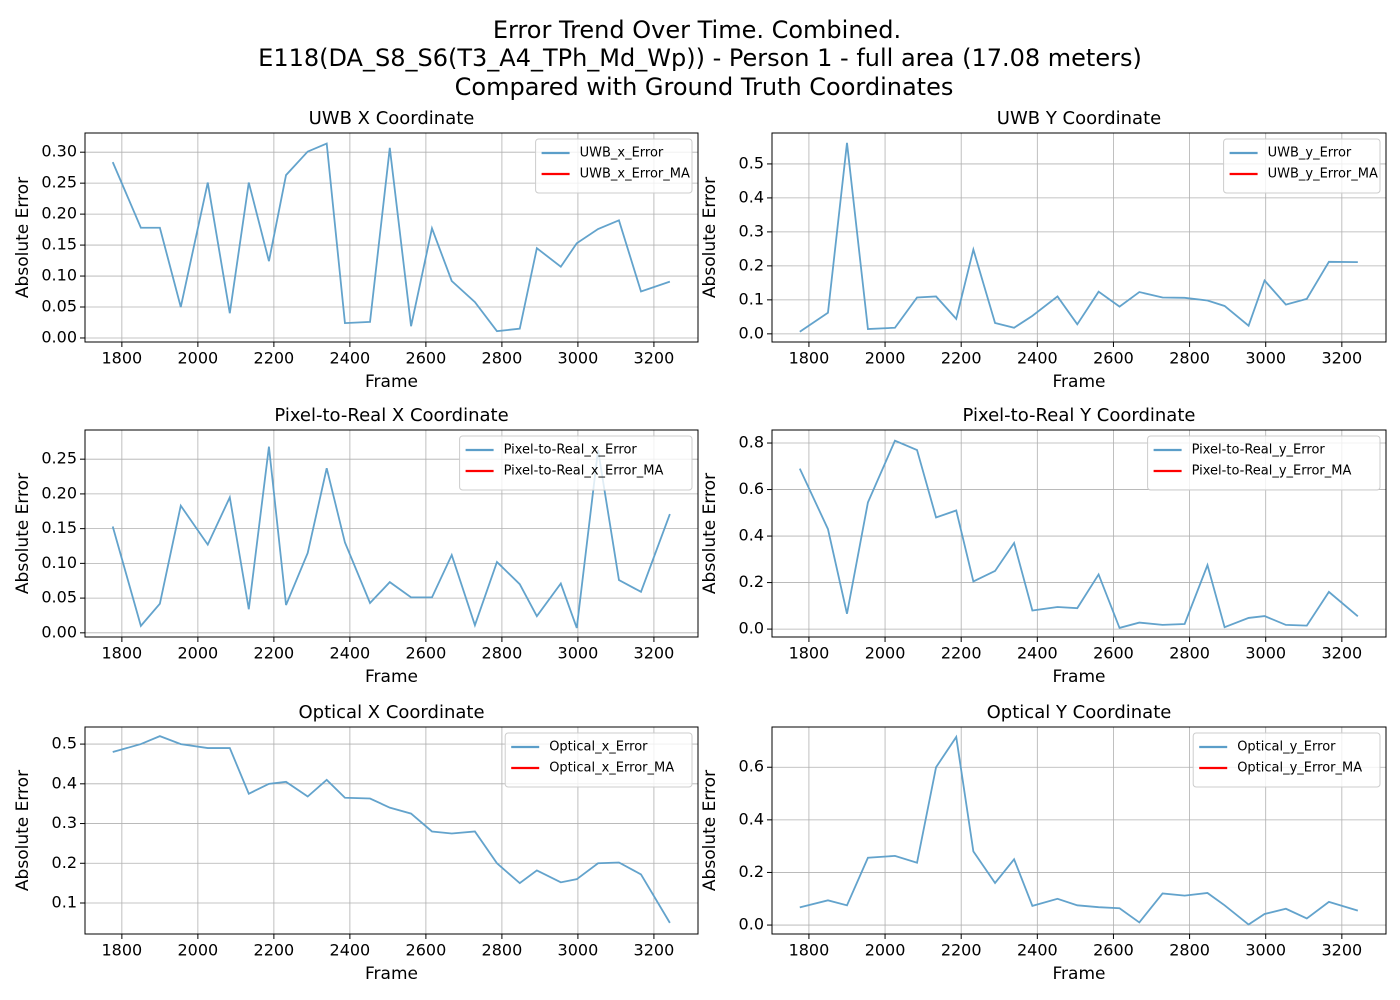 This screenshot has width=1400, height=1000. What do you see at coordinates (571, 450) in the screenshot?
I see `legend-label: Pixel-to-Real_x_Error` at bounding box center [571, 450].